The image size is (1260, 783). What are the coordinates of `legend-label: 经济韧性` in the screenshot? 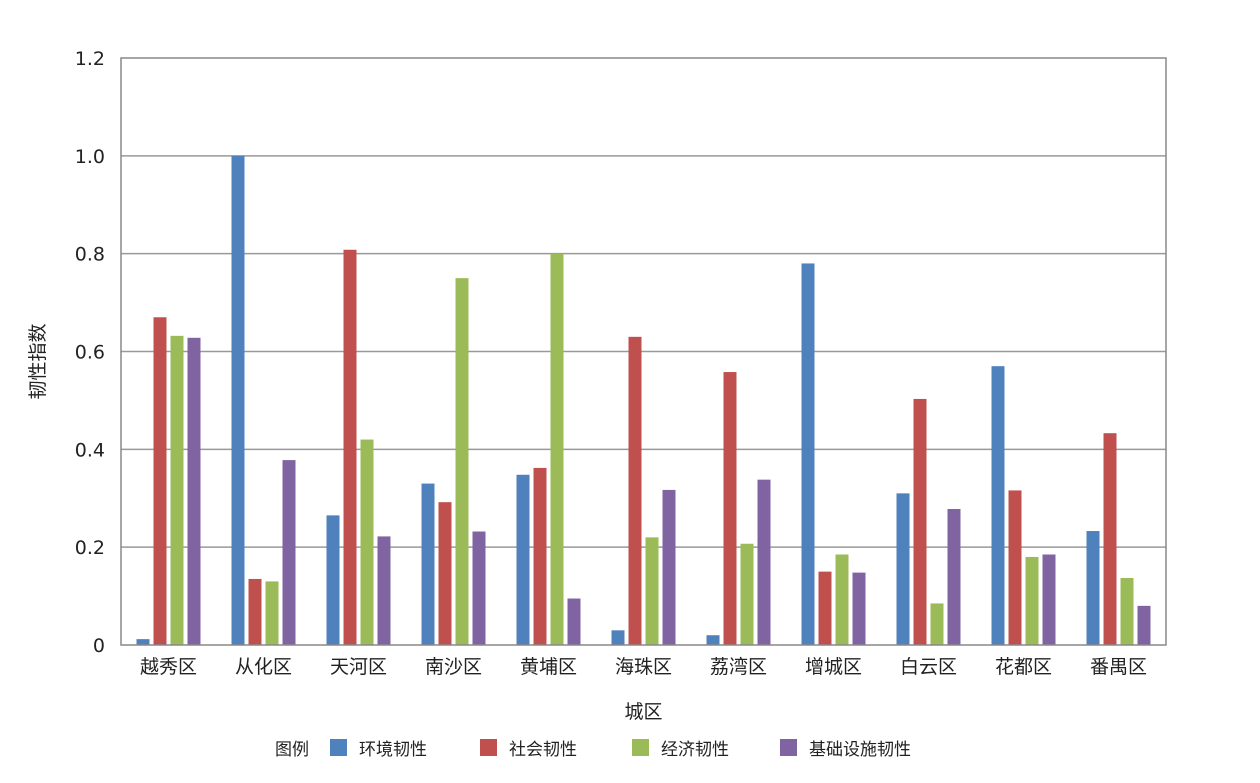 It's located at (695, 750).